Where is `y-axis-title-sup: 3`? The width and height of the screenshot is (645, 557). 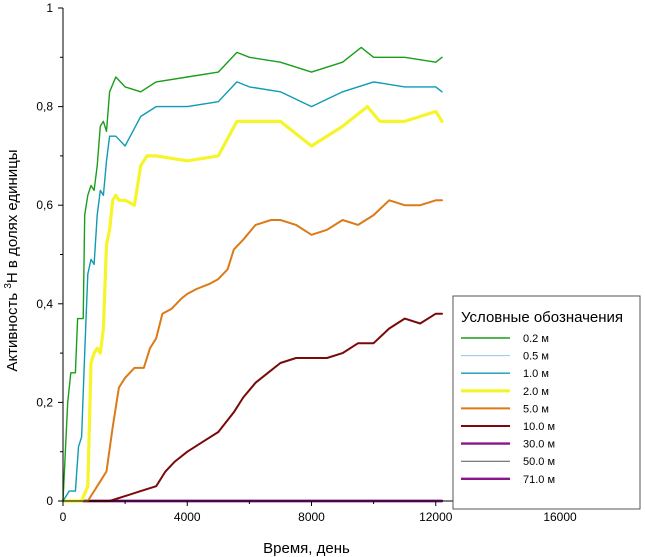 y-axis-title-sup: 3 is located at coordinates (8, 286).